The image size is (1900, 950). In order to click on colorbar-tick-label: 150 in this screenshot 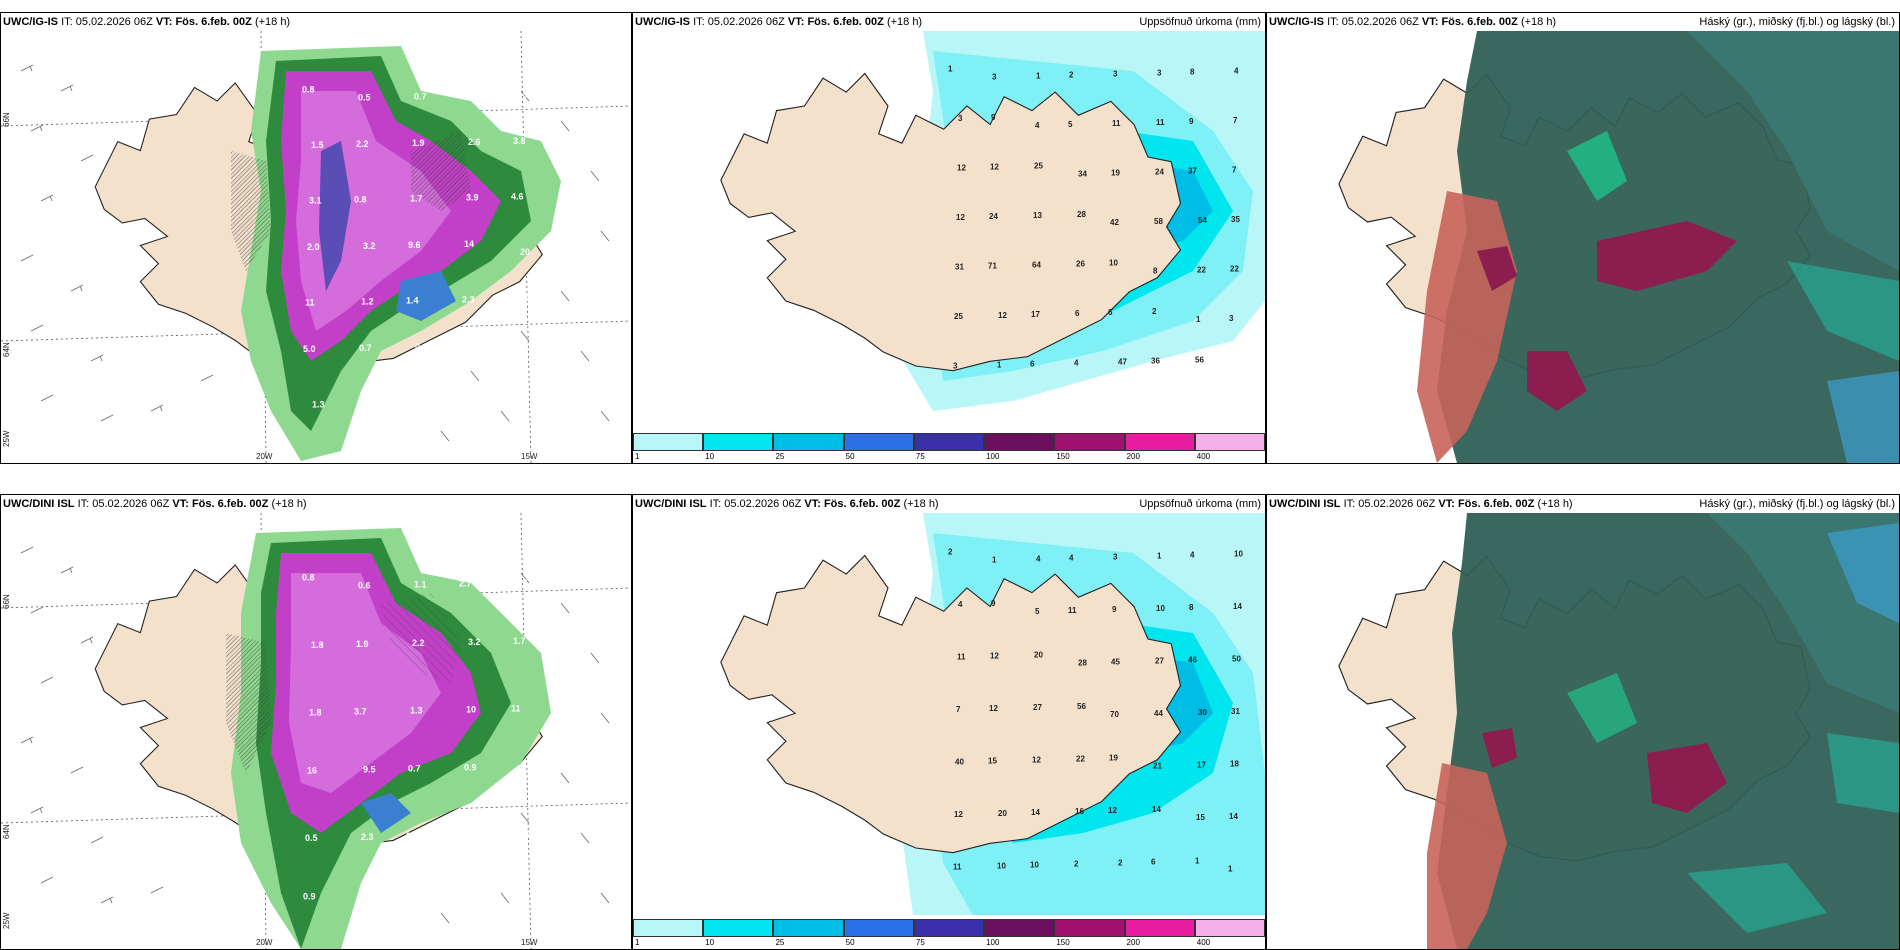, I will do `click(1063, 942)`.